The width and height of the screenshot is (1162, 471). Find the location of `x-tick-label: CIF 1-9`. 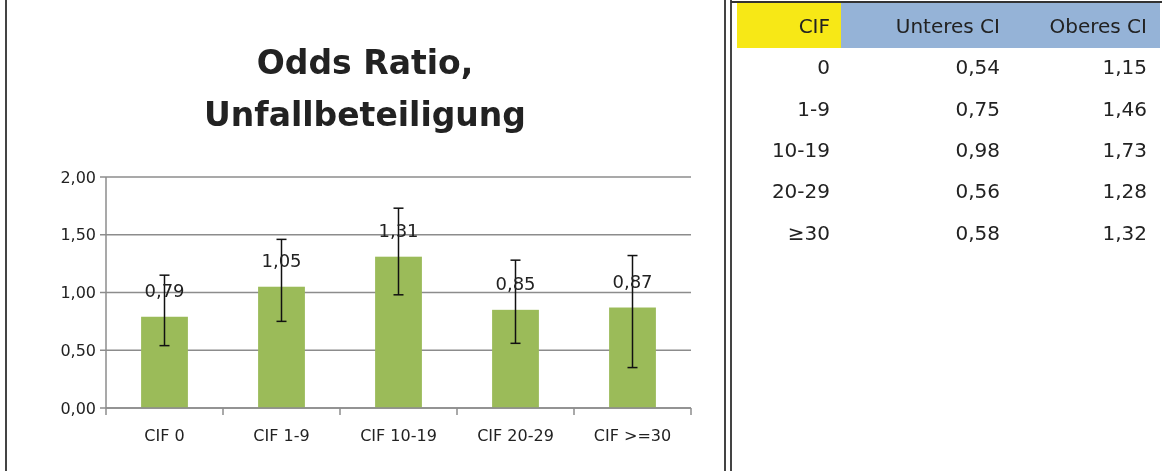

x-tick-label: CIF 1-9 is located at coordinates (281, 435).